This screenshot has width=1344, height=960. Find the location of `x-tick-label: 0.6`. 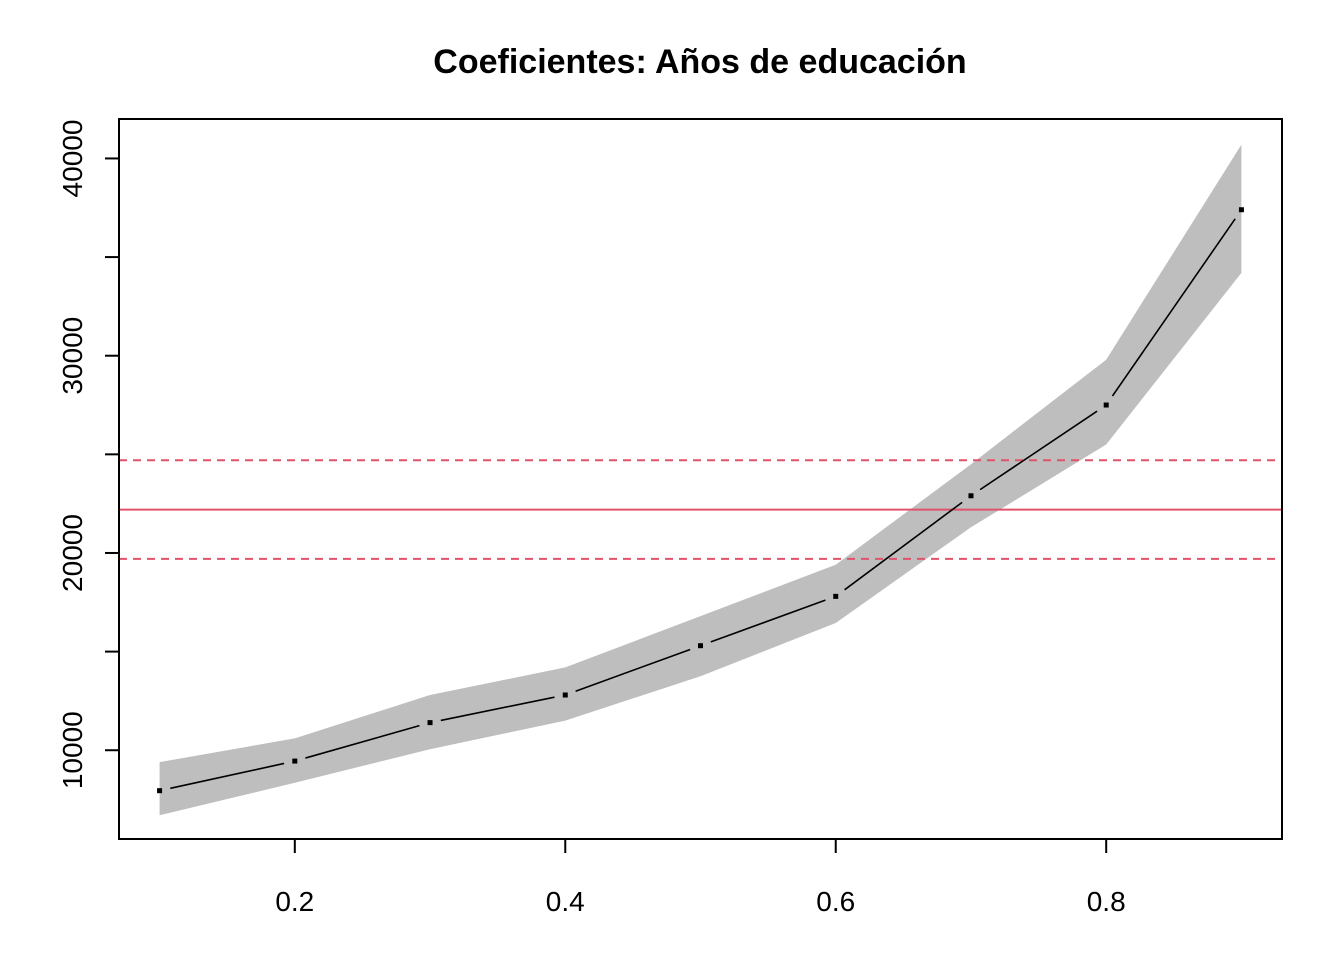

x-tick-label: 0.6 is located at coordinates (835, 901).